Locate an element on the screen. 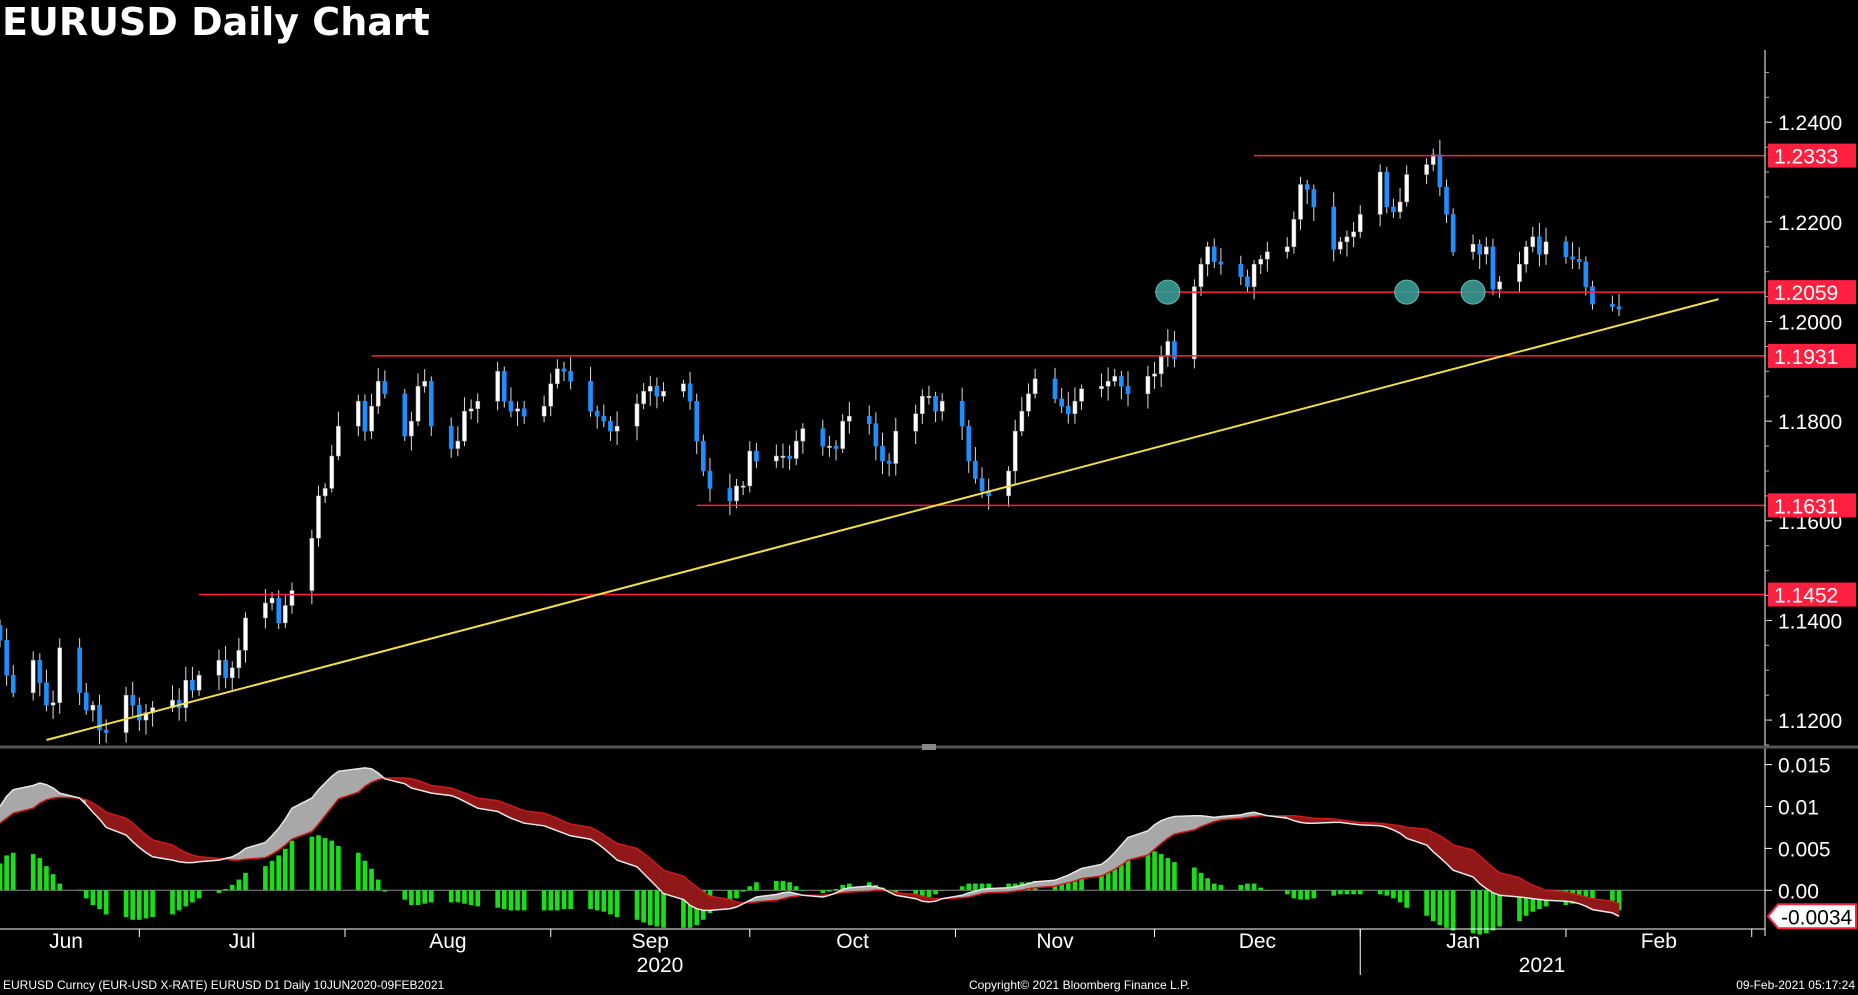 The image size is (1858, 995). macd-line is located at coordinates (810, 842).